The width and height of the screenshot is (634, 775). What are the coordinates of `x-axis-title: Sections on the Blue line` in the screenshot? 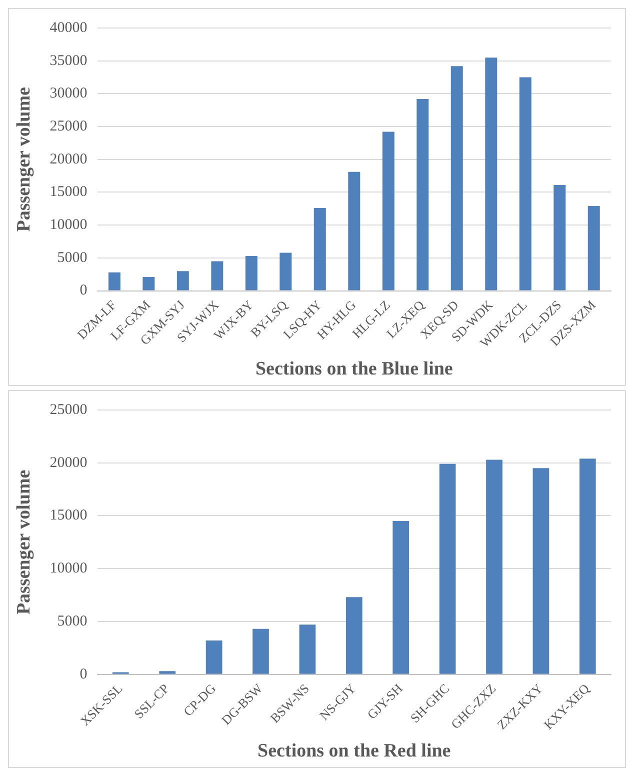 It's located at (354, 369).